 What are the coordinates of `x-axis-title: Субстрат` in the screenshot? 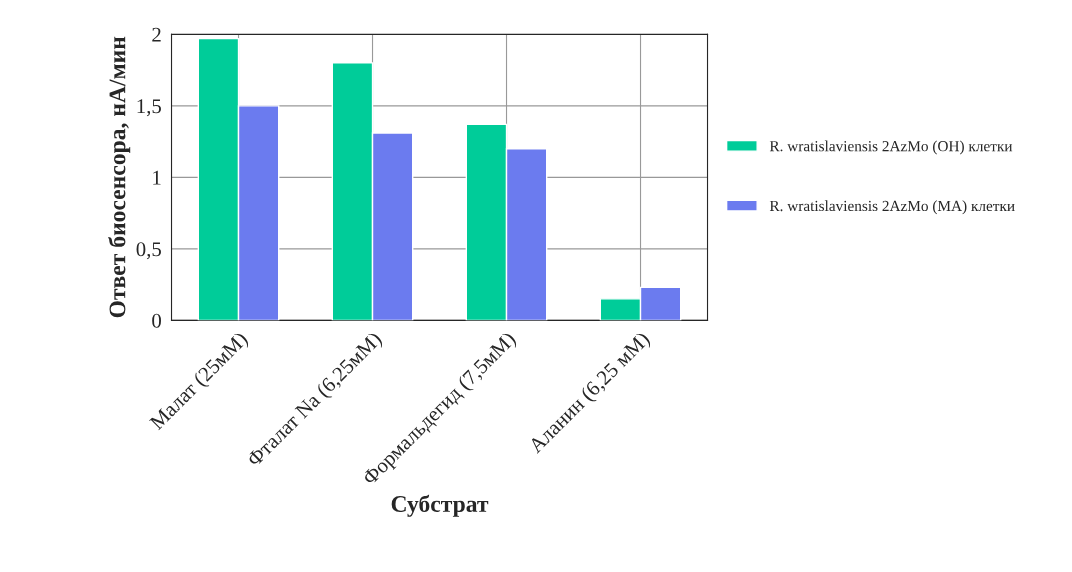 It's located at (440, 505).